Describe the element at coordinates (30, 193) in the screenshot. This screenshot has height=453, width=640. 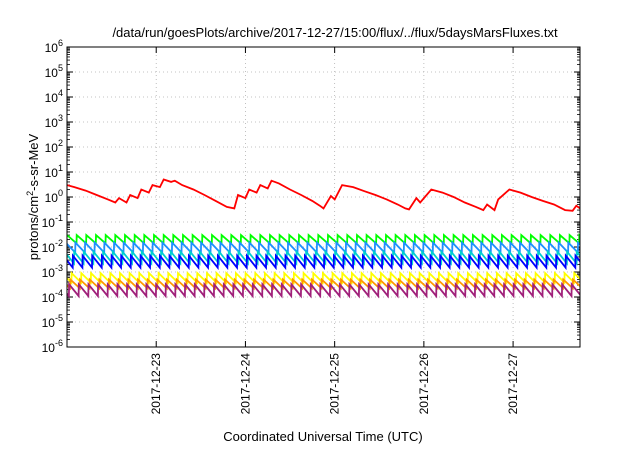
I see `y-axis-label-sup: 2` at that location.